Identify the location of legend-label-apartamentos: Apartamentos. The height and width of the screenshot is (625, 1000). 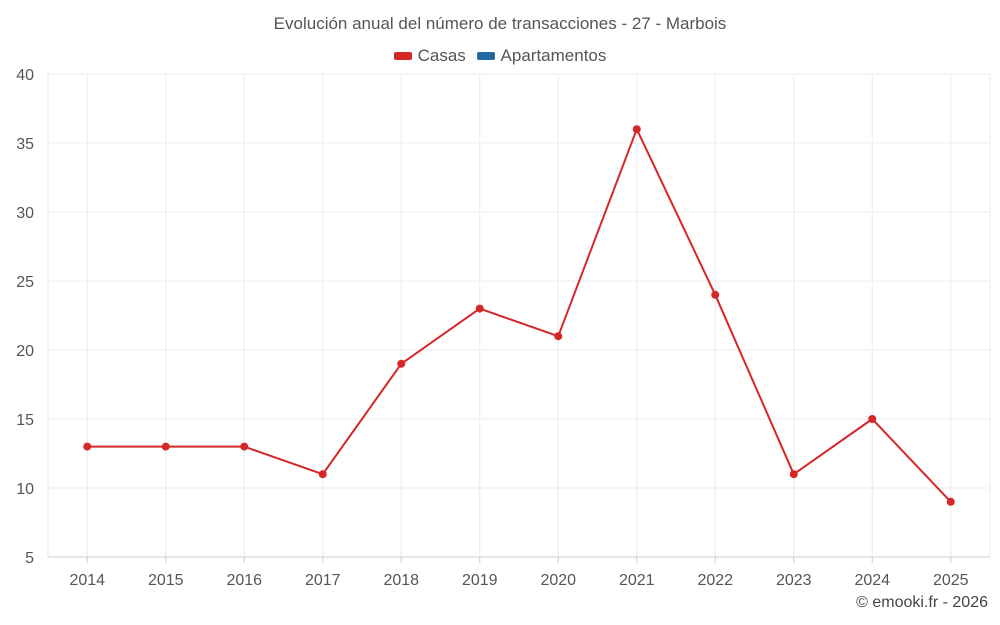
(553, 55).